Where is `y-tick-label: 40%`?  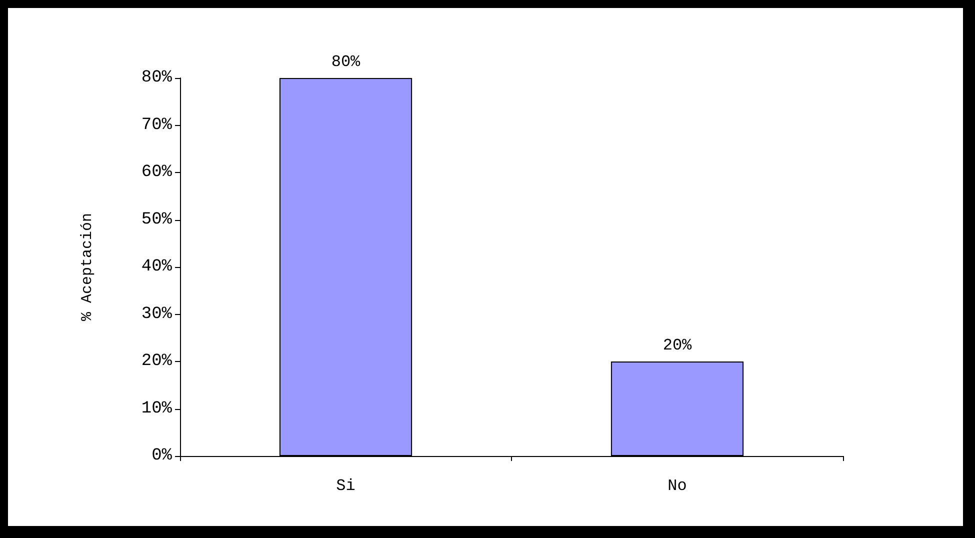
y-tick-label: 40% is located at coordinates (157, 267).